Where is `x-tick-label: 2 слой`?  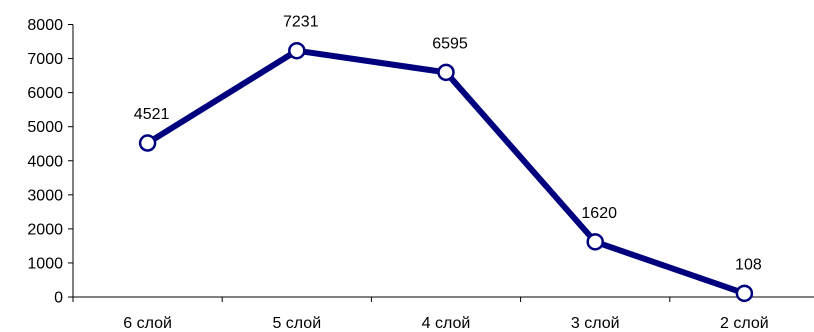
x-tick-label: 2 слой is located at coordinates (744, 323).